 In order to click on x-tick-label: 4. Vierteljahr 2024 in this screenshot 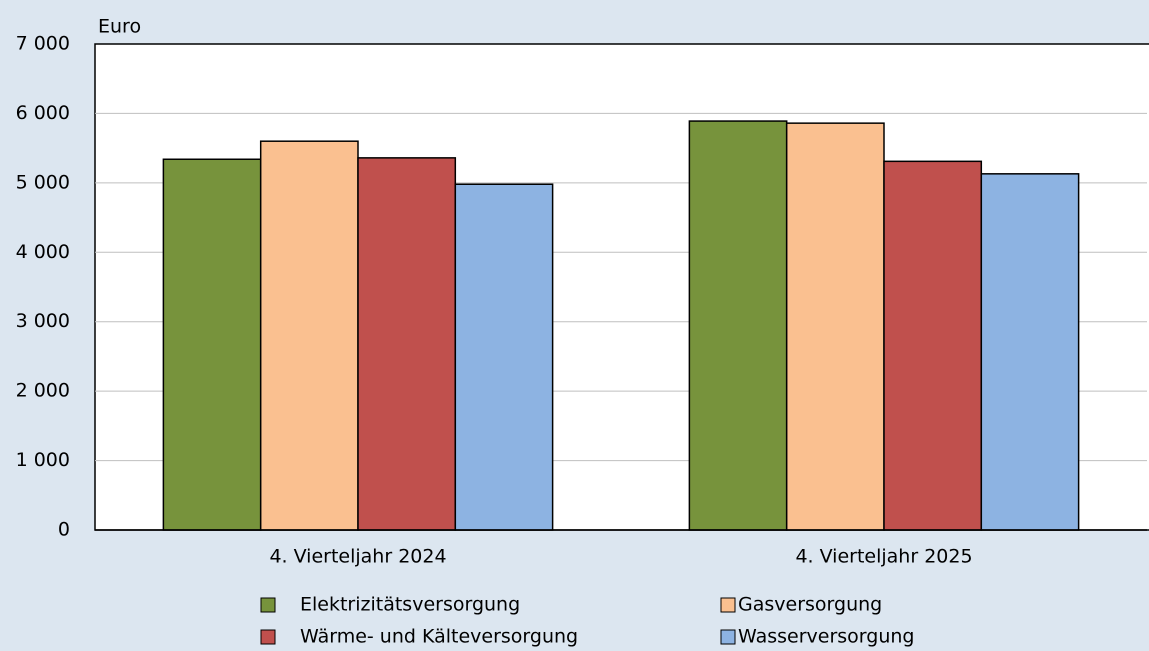, I will do `click(357, 557)`.